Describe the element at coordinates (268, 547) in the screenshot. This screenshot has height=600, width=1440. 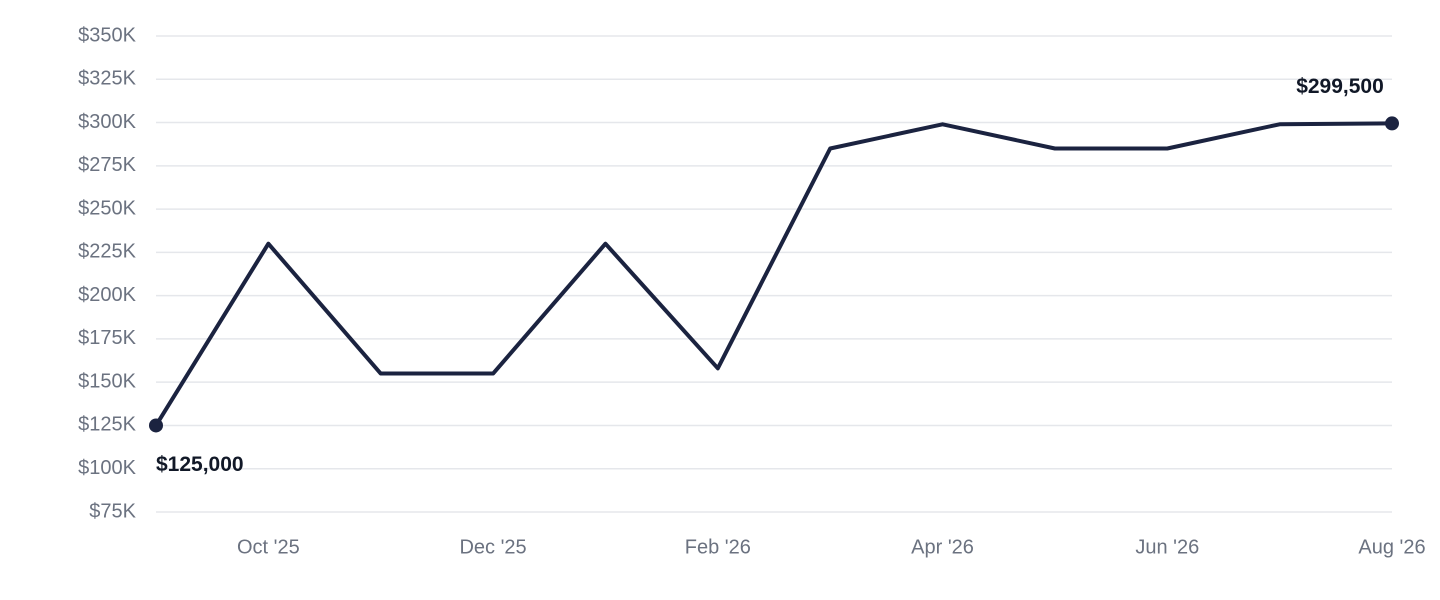
I see `x-tick-label: Oct '25` at that location.